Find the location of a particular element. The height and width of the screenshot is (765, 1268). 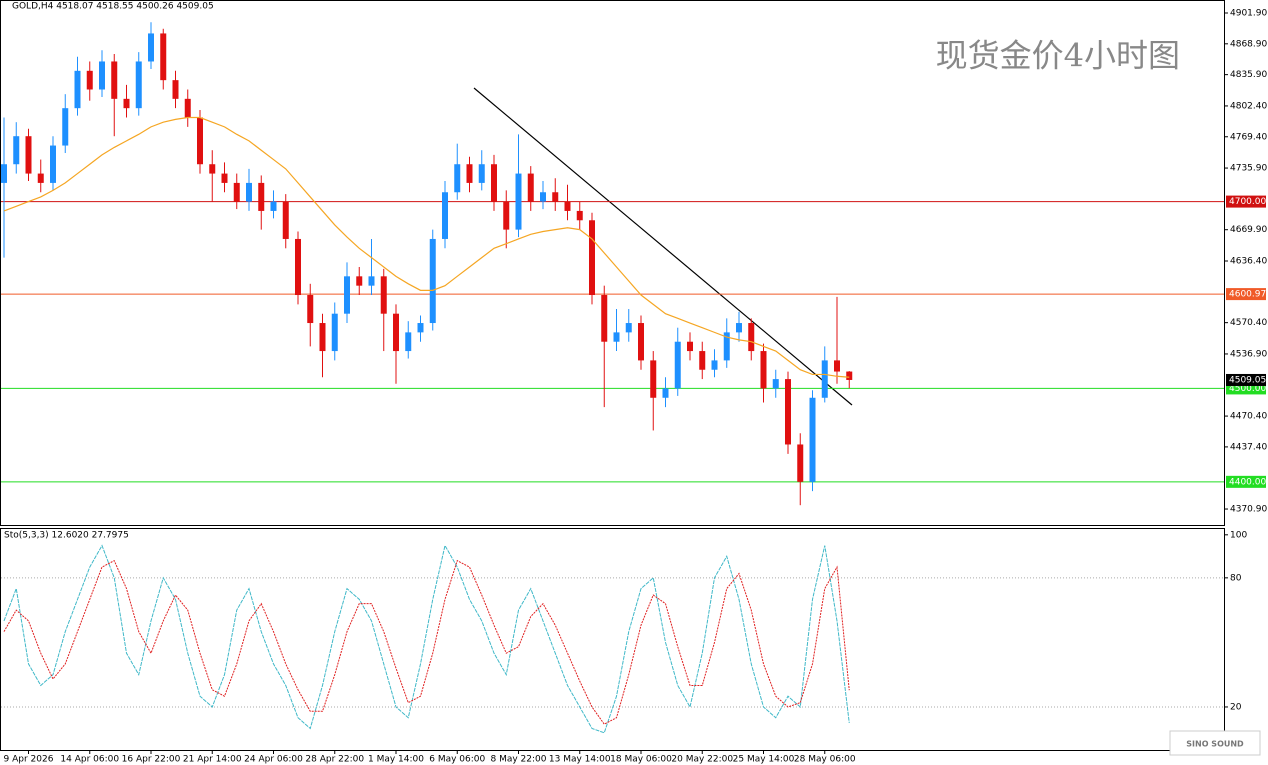

x-tick-label: 28 Apr 22:00 is located at coordinates (334, 760).